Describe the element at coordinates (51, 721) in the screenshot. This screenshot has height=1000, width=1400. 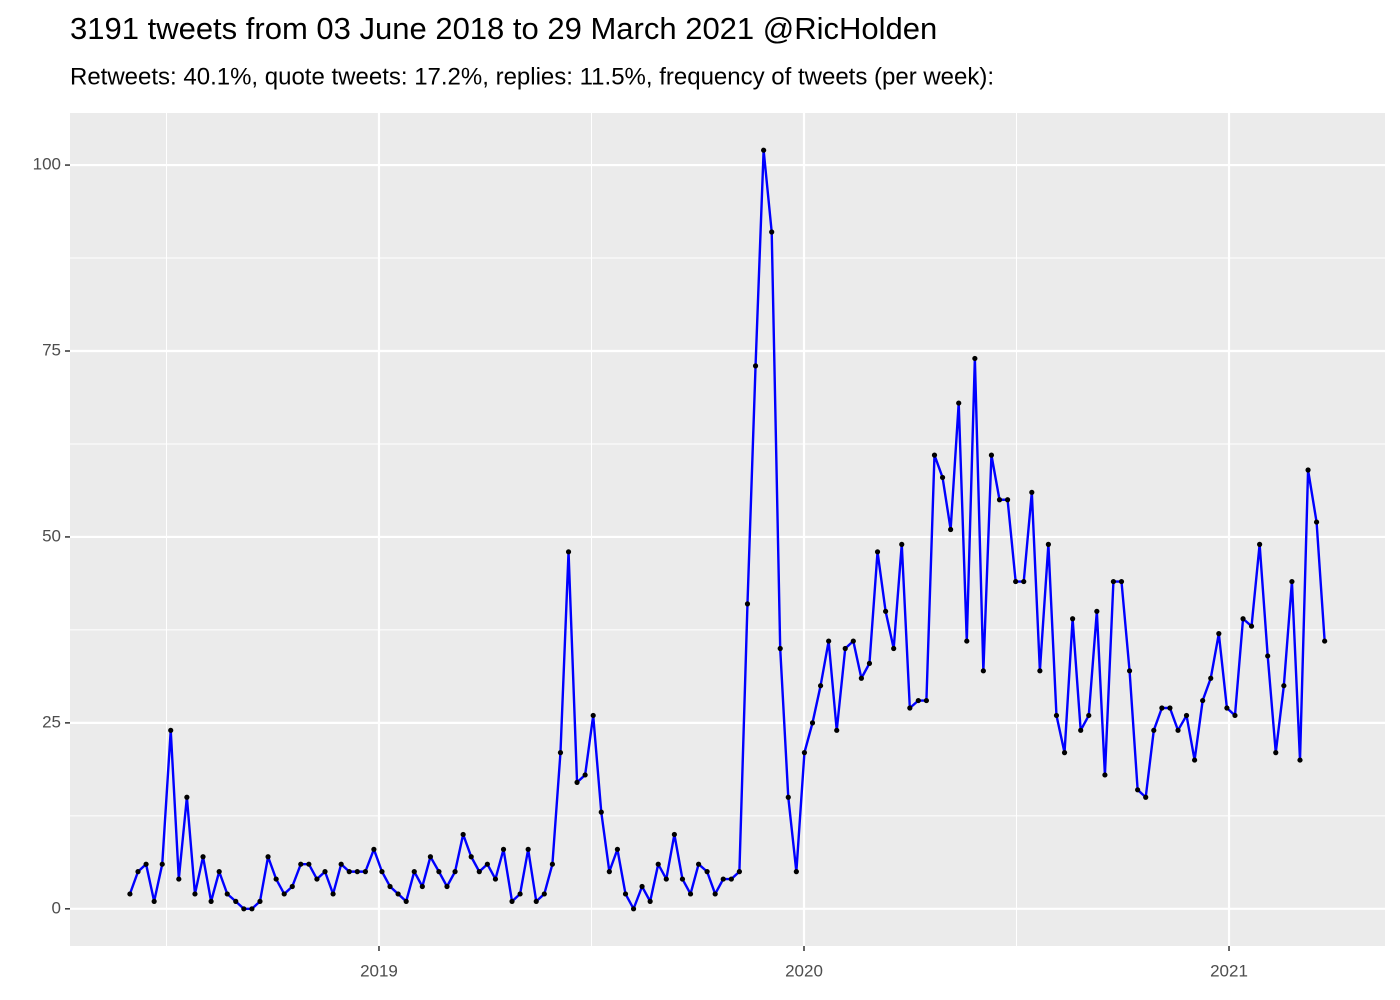
I see `y-tick-label: 25` at that location.